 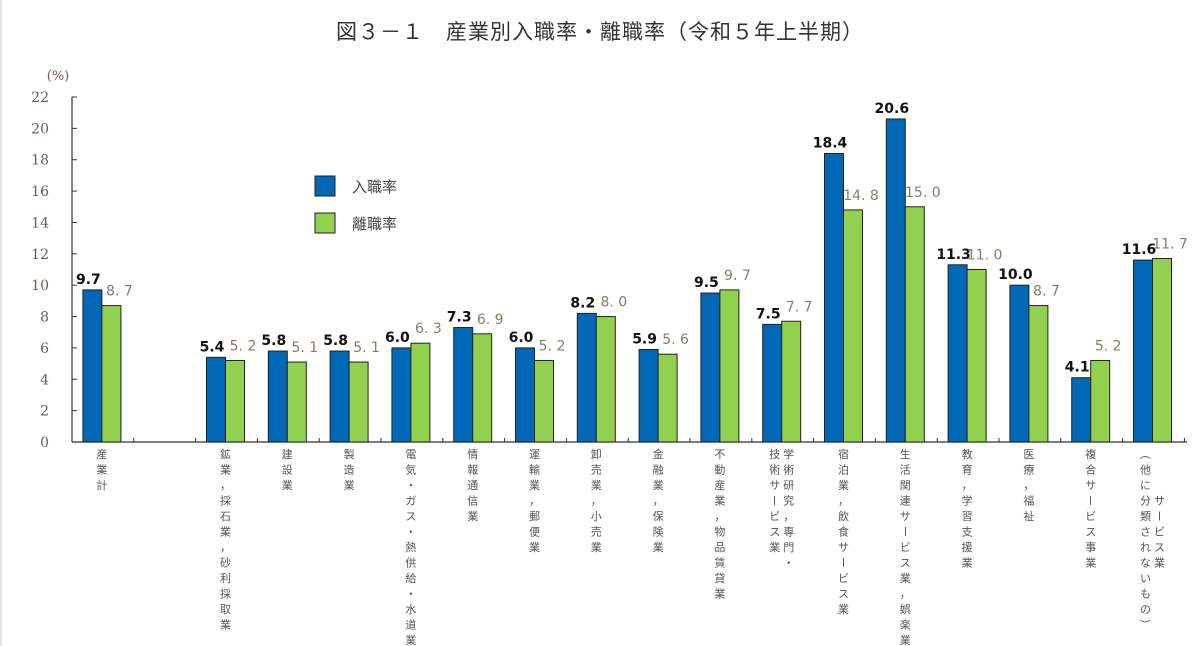 What do you see at coordinates (843, 547) in the screenshot?
I see `category-label-char: サ` at bounding box center [843, 547].